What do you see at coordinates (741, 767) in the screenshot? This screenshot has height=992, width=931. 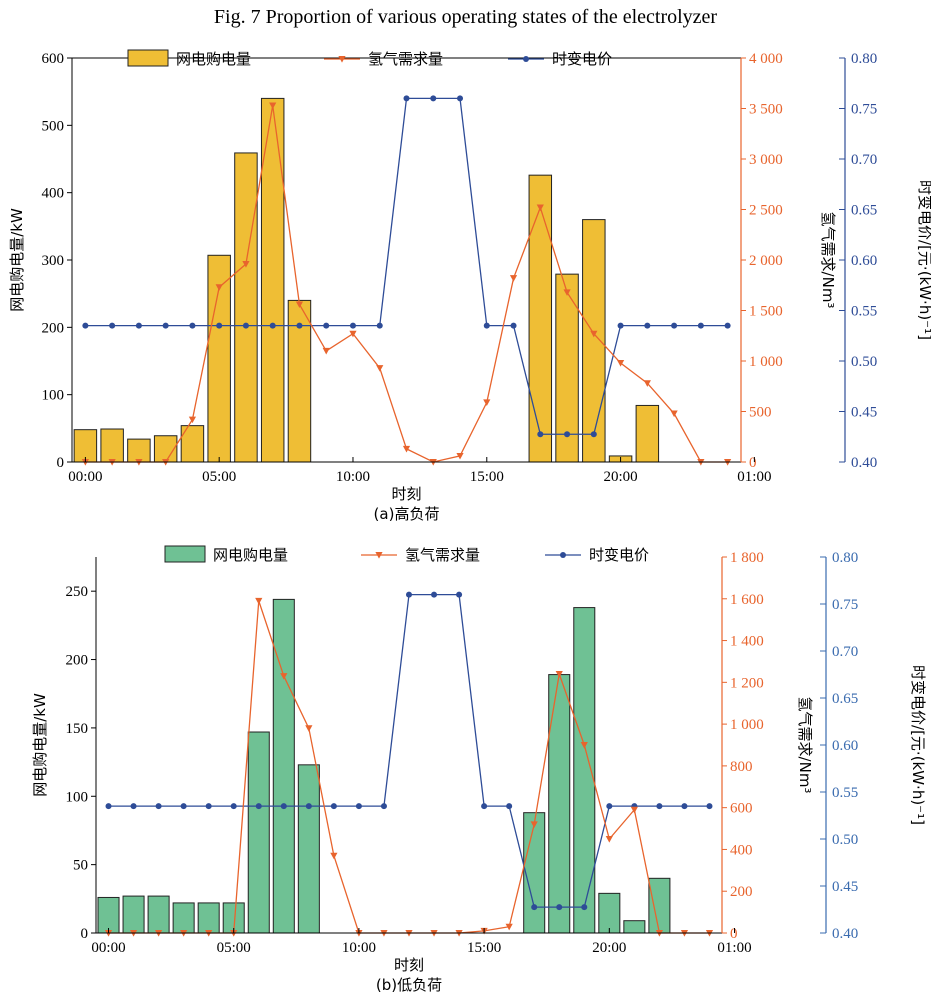 I see `hydrogen-tick-label: 800` at bounding box center [741, 767].